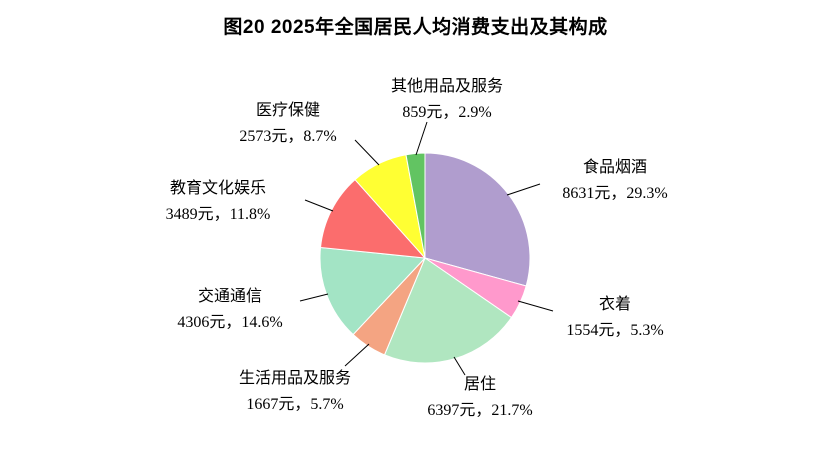 This screenshot has width=831, height=455. Describe the element at coordinates (230, 322) in the screenshot. I see `slice-value: 4306元，14.6%` at that location.